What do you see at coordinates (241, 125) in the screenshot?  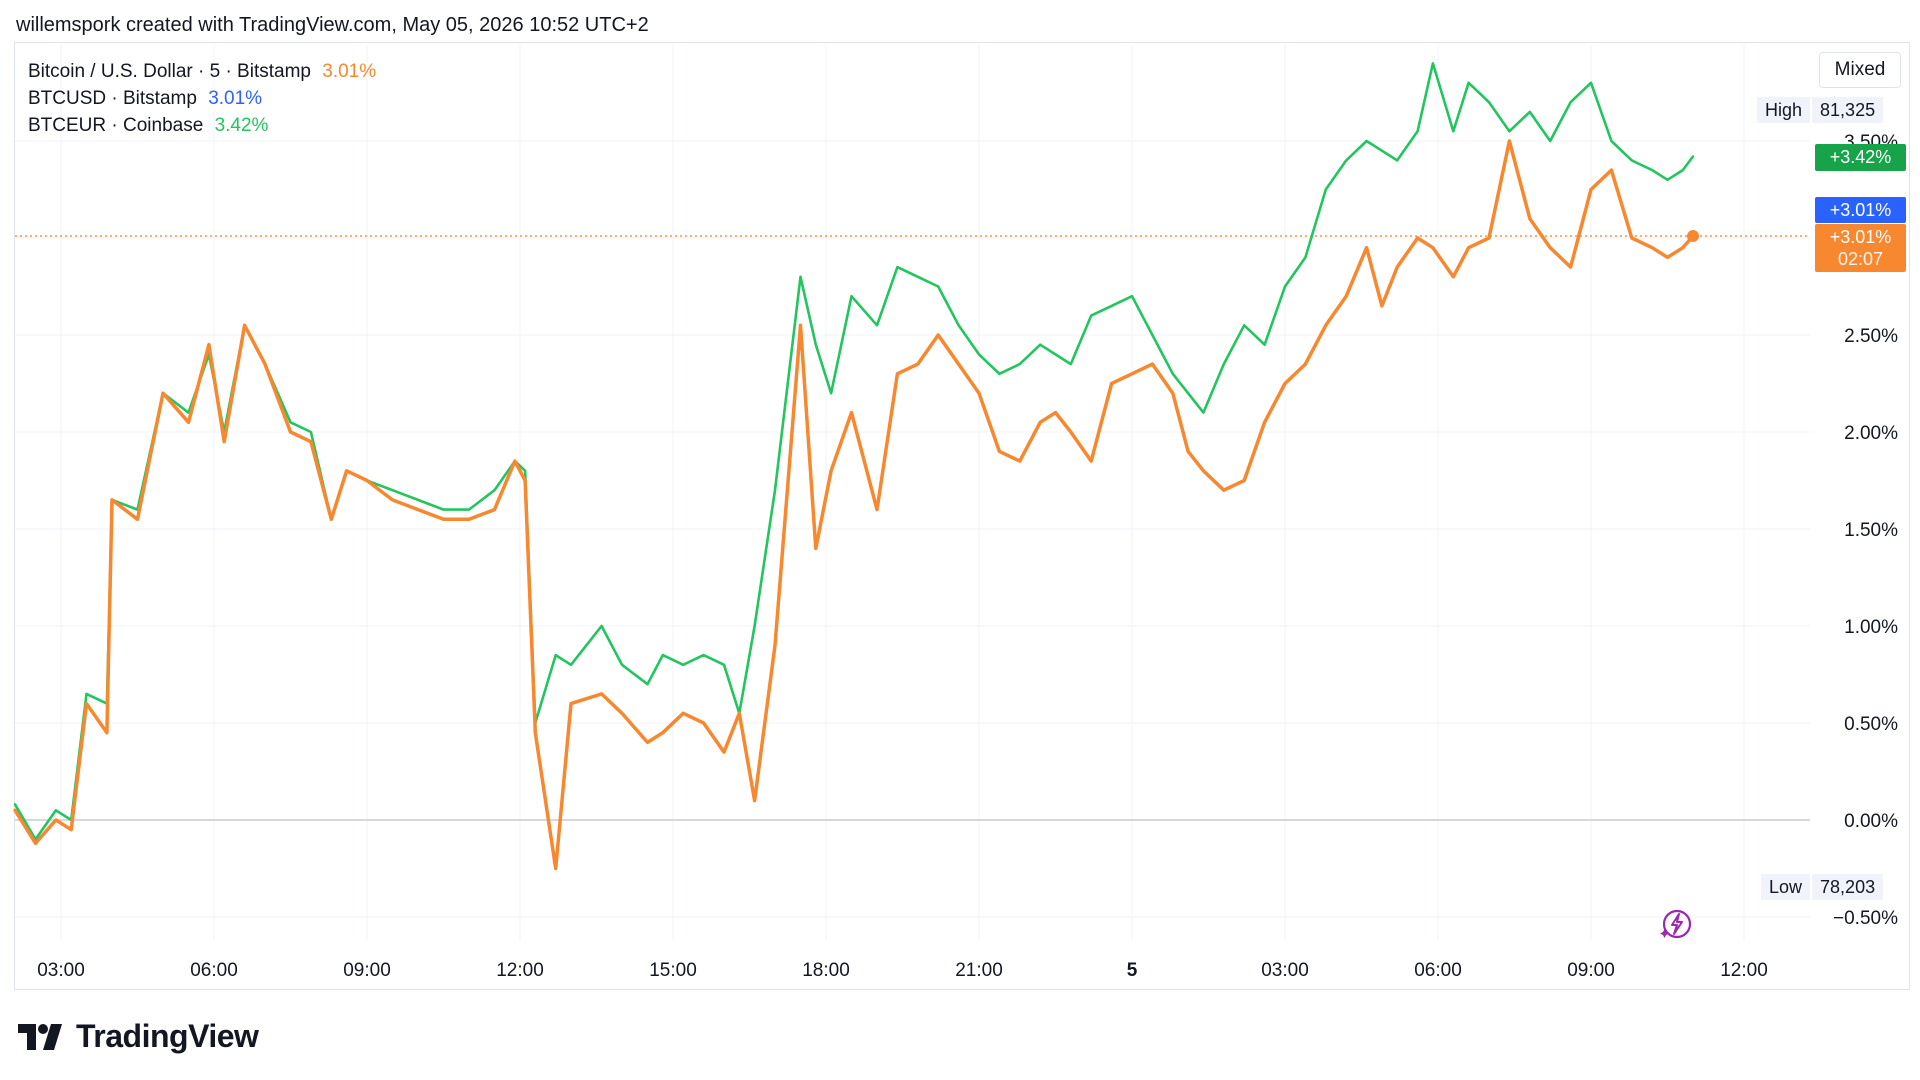 I see `legend-value-btceur: 3.42%` at bounding box center [241, 125].